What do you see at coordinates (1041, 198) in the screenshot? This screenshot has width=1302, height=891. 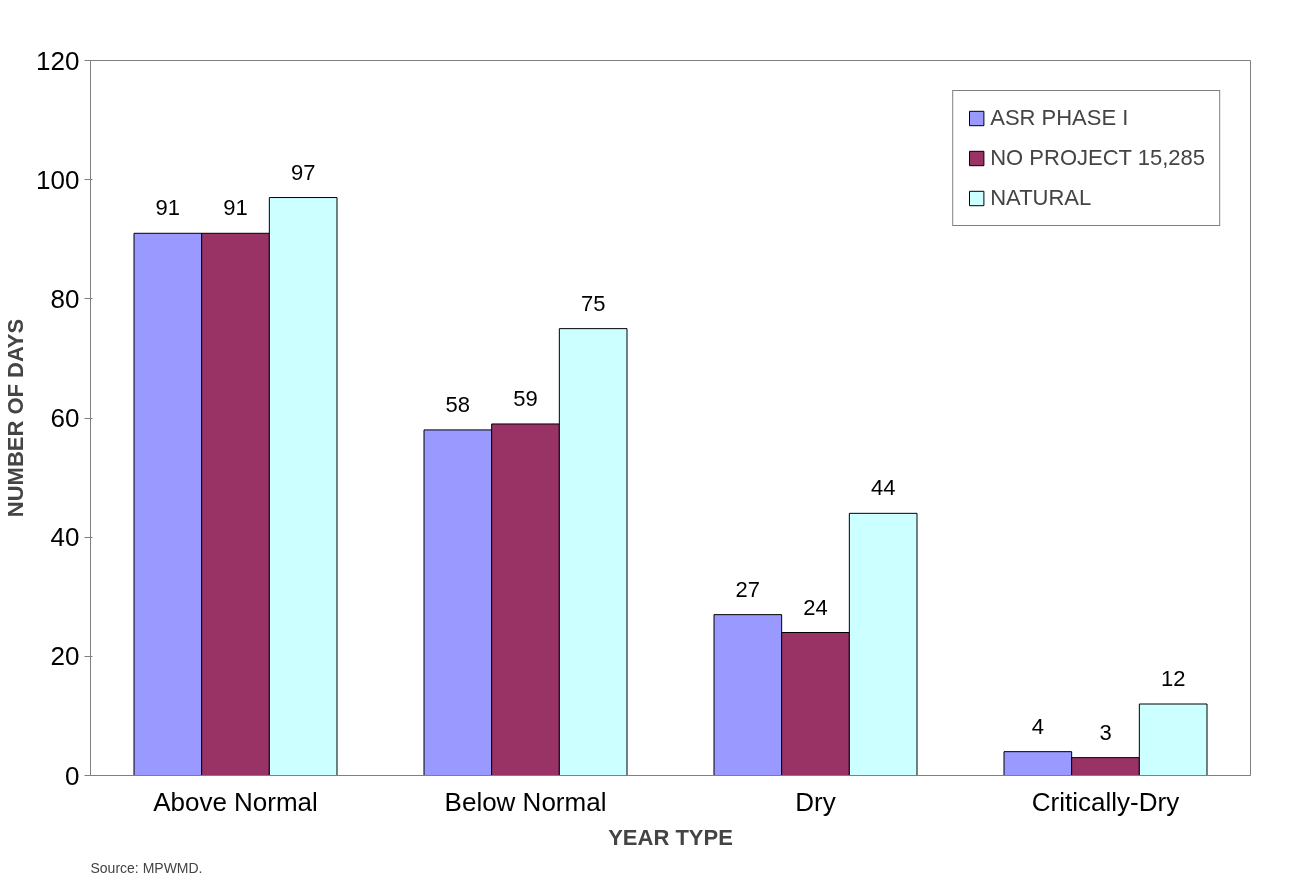 I see `legend-label: NATURAL` at bounding box center [1041, 198].